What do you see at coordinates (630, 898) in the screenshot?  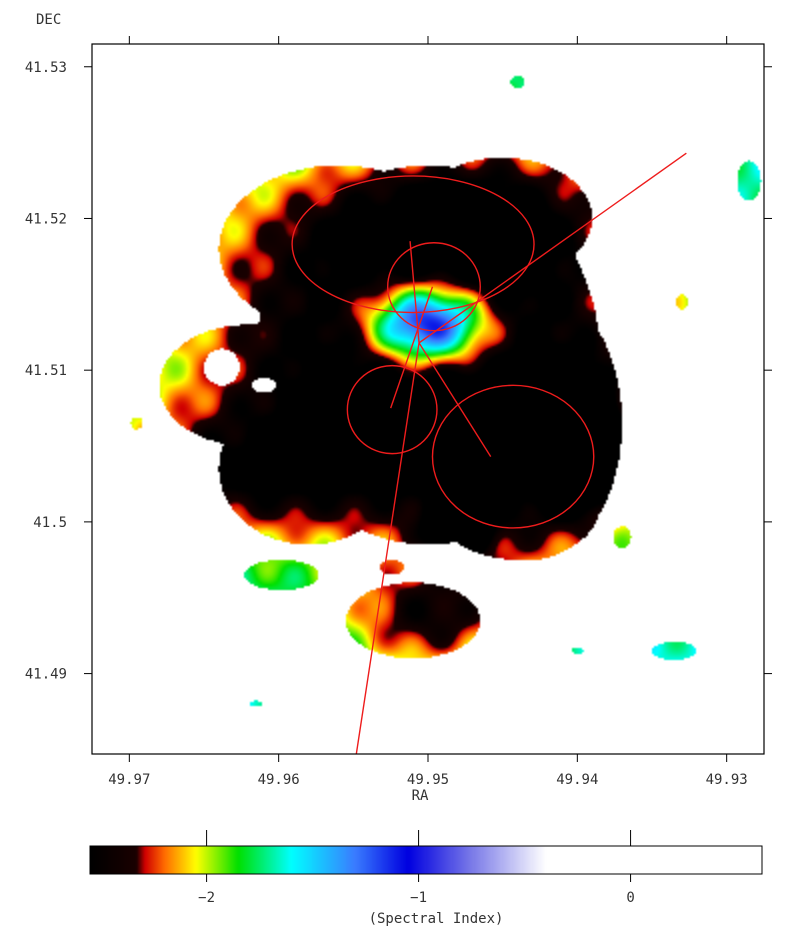 I see `colorbar-tick-label: 0` at bounding box center [630, 898].